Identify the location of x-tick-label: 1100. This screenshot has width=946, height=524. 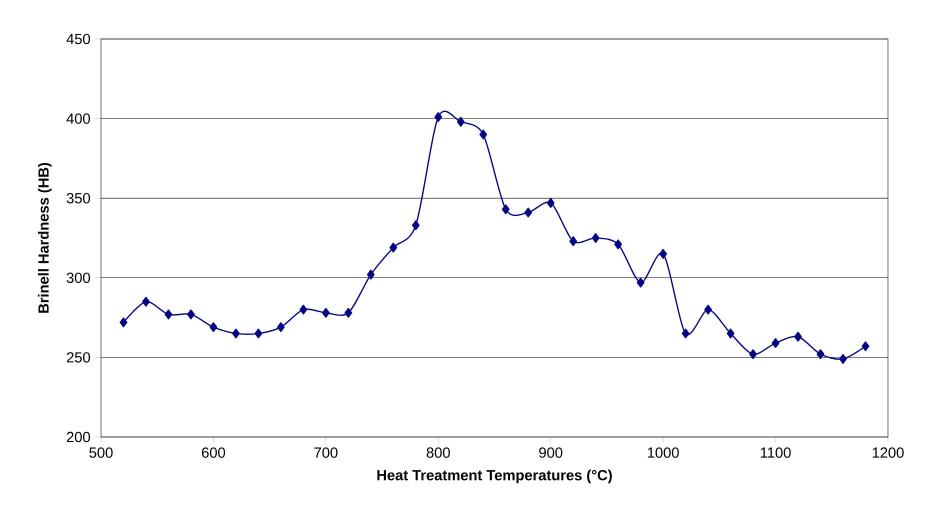
(775, 452).